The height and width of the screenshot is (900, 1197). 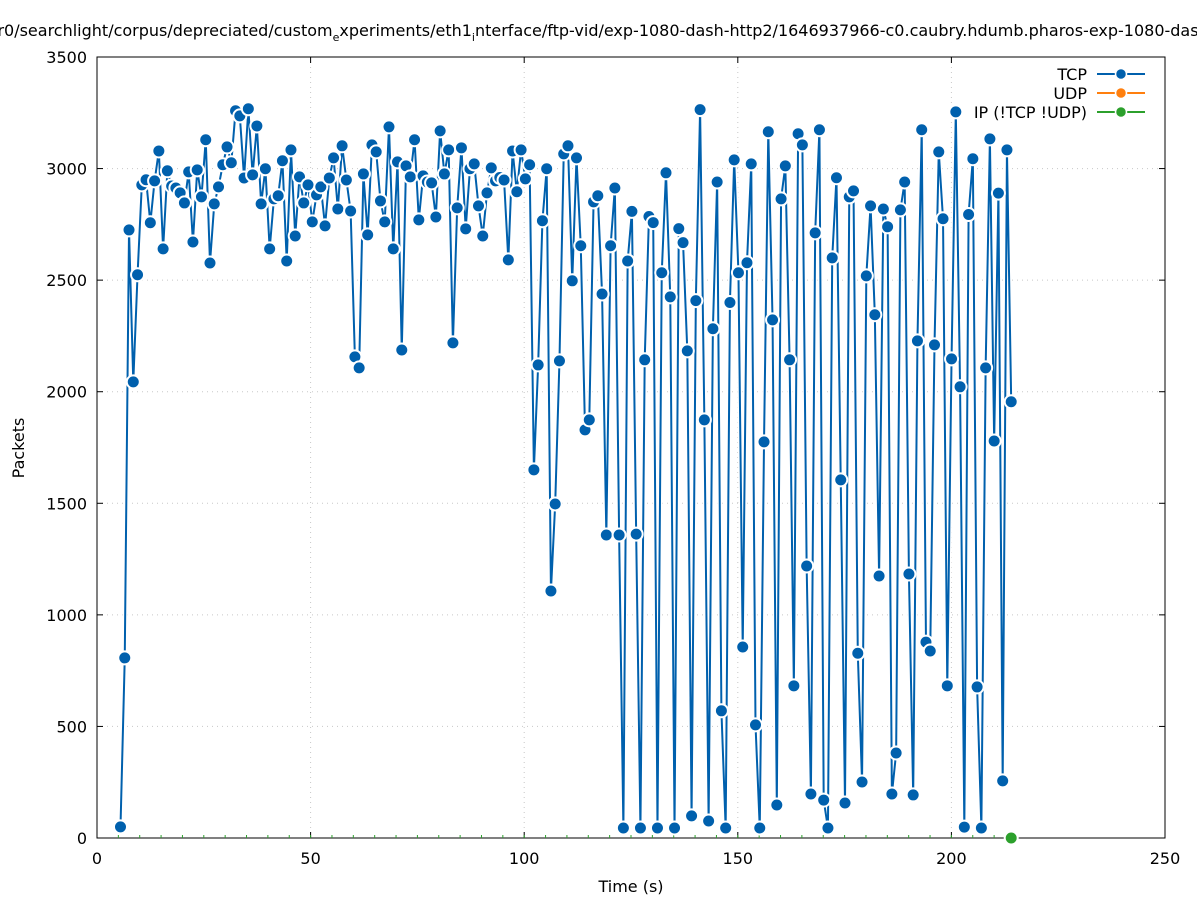 What do you see at coordinates (82, 838) in the screenshot?
I see `y-tick-label: 0` at bounding box center [82, 838].